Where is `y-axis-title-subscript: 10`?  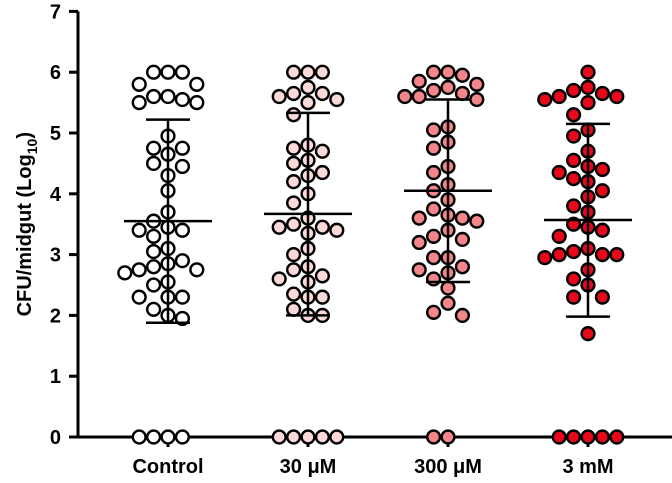 y-axis-title-subscript: 10 is located at coordinates (32, 146).